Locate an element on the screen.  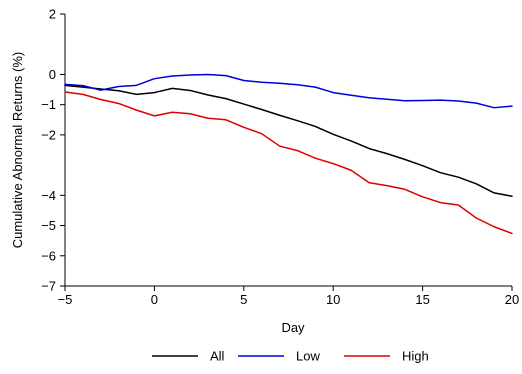
x-tick-label: −5 is located at coordinates (65, 299).